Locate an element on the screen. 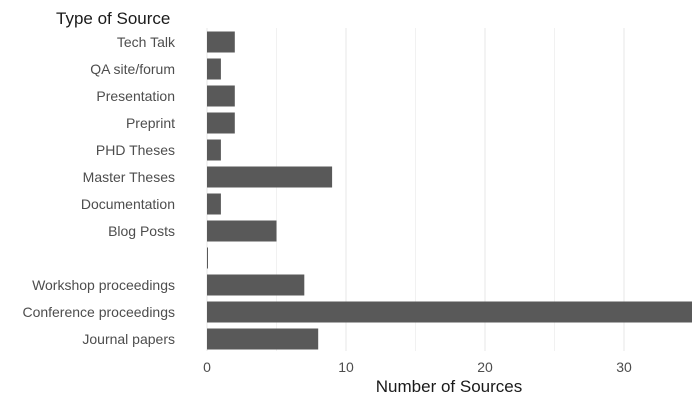 This screenshot has width=692, height=398. x-tick-label: 20 is located at coordinates (485, 367).